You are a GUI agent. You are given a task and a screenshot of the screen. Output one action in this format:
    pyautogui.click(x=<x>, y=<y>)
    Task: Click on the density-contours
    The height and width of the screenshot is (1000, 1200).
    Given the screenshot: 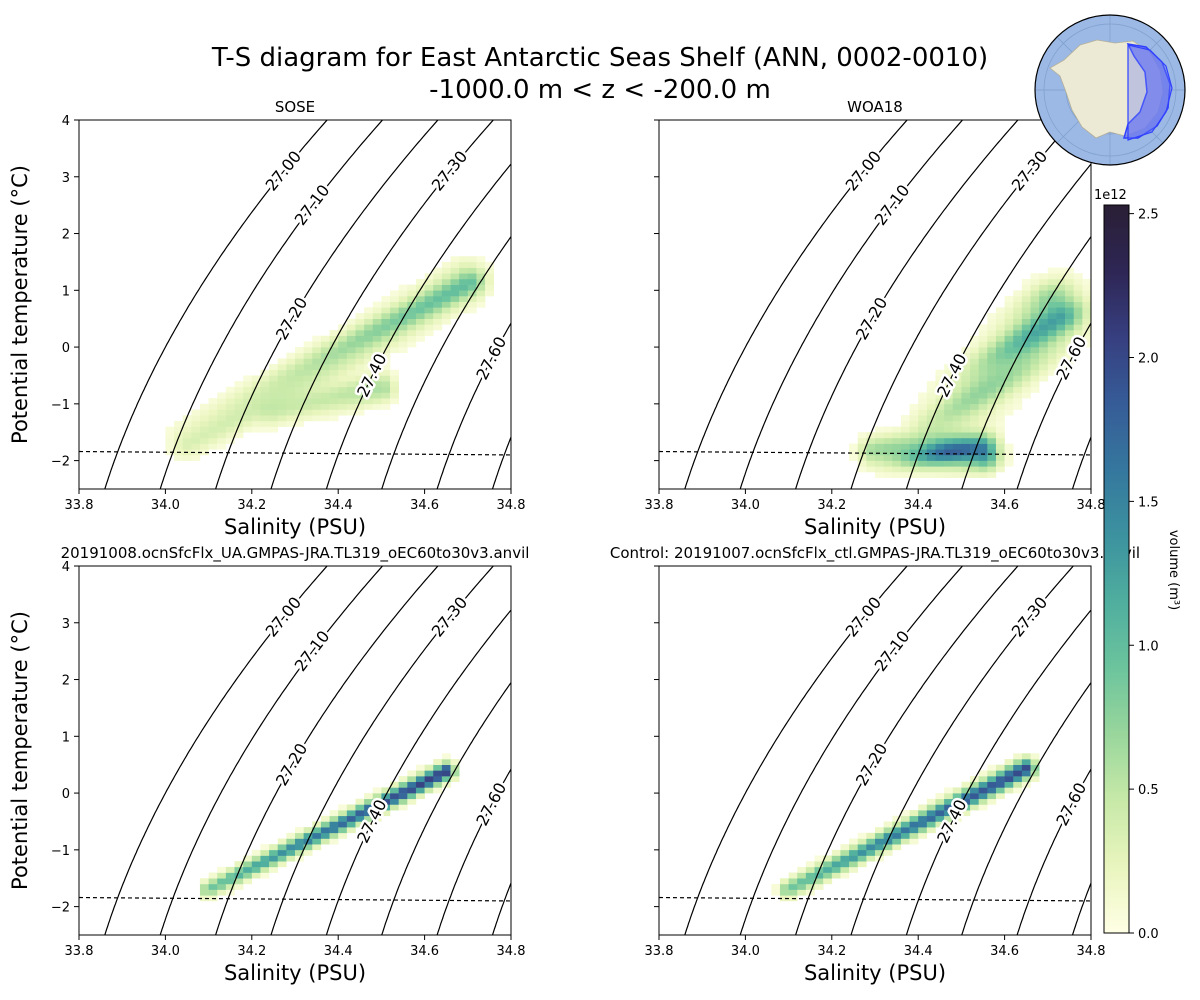 What is the action you would take?
    pyautogui.click(x=307, y=304)
    